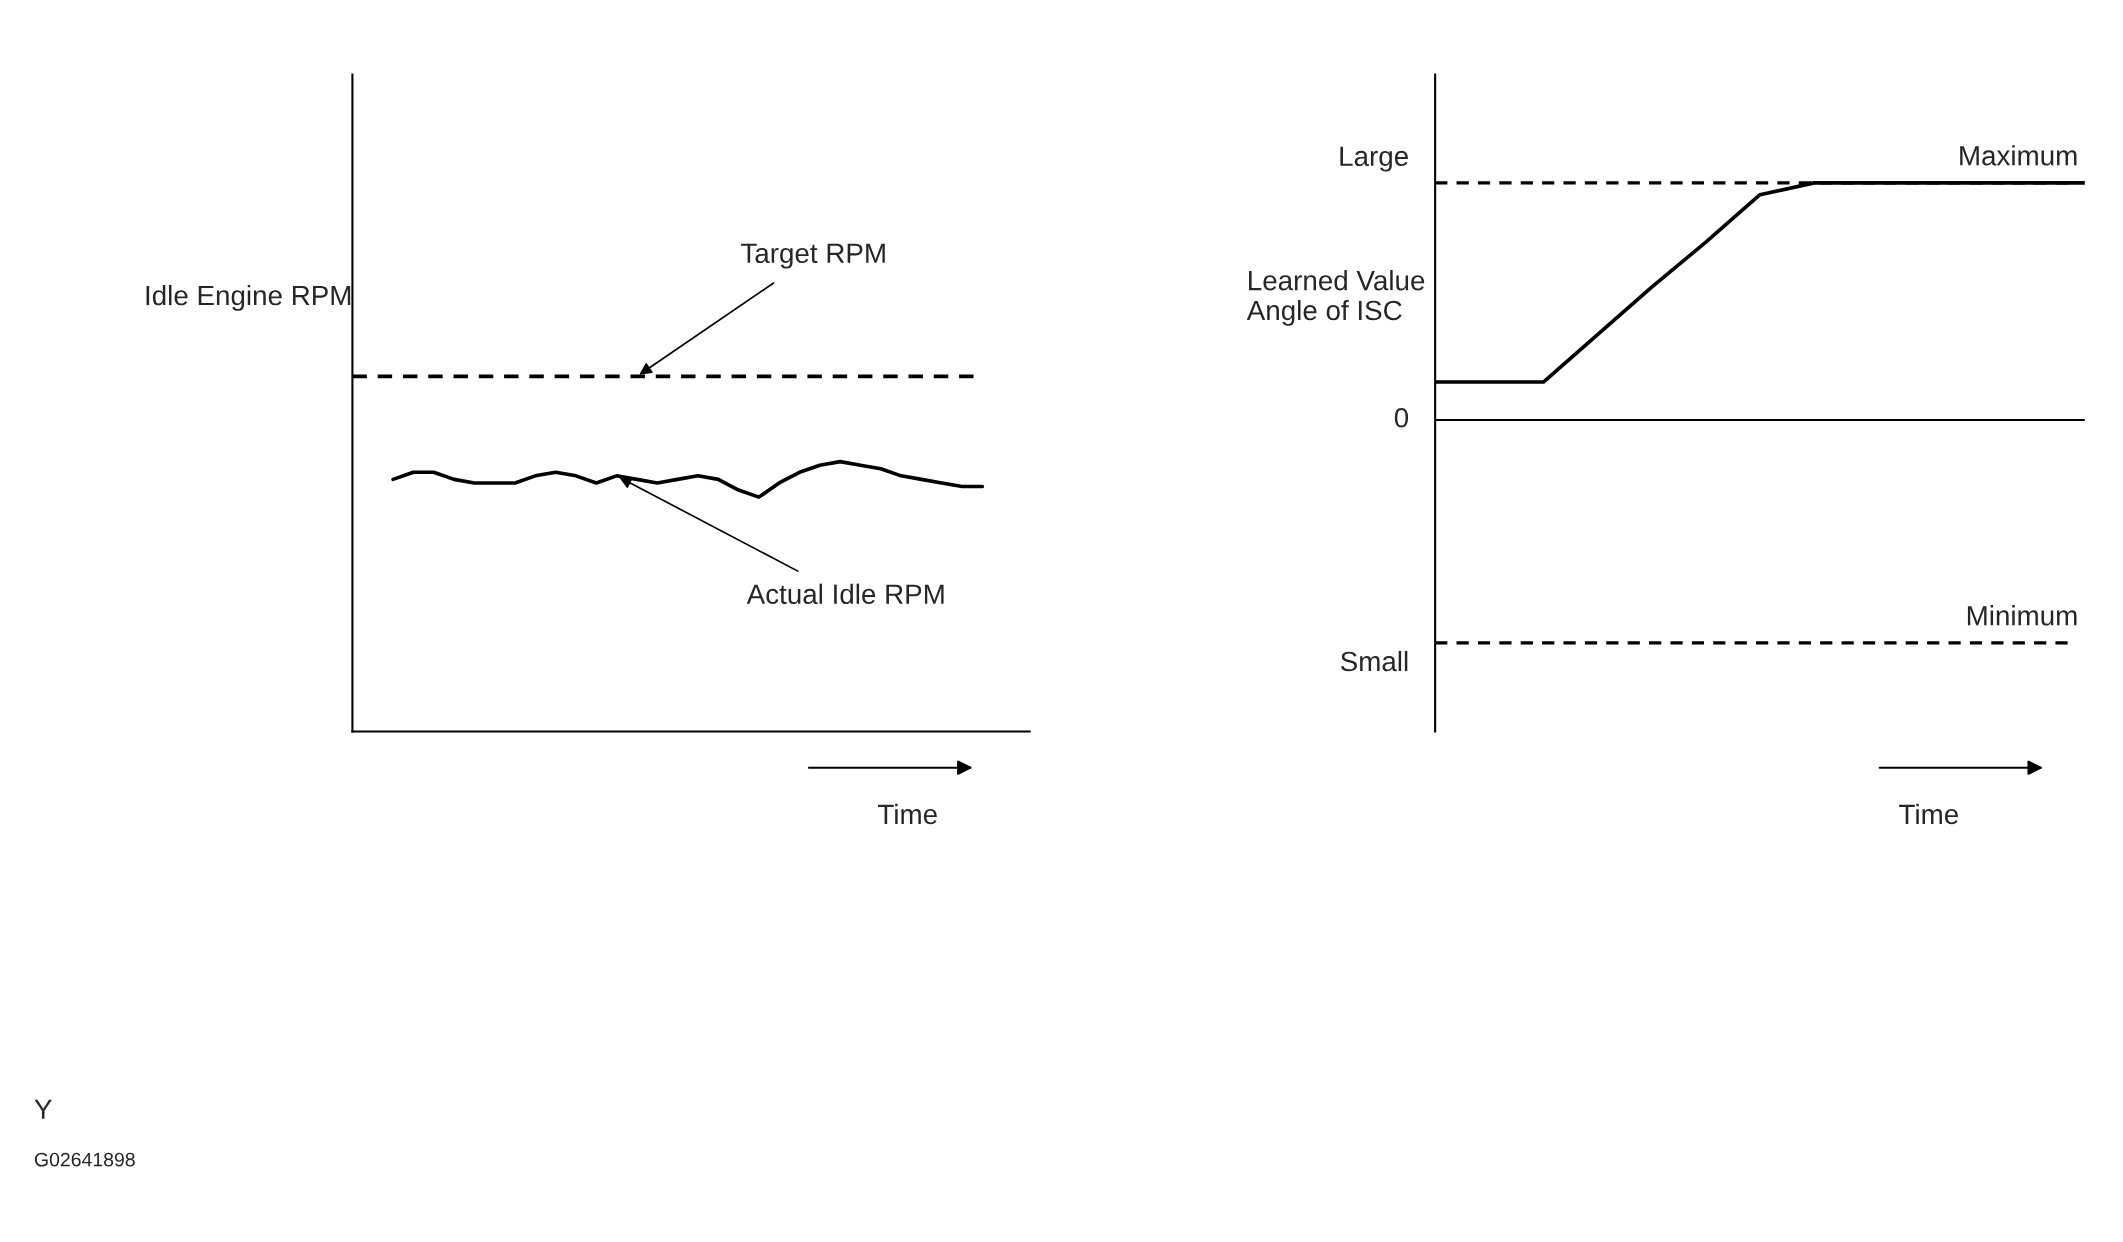 This screenshot has width=2123, height=1242. What do you see at coordinates (84, 1159) in the screenshot?
I see `text: G02641898` at bounding box center [84, 1159].